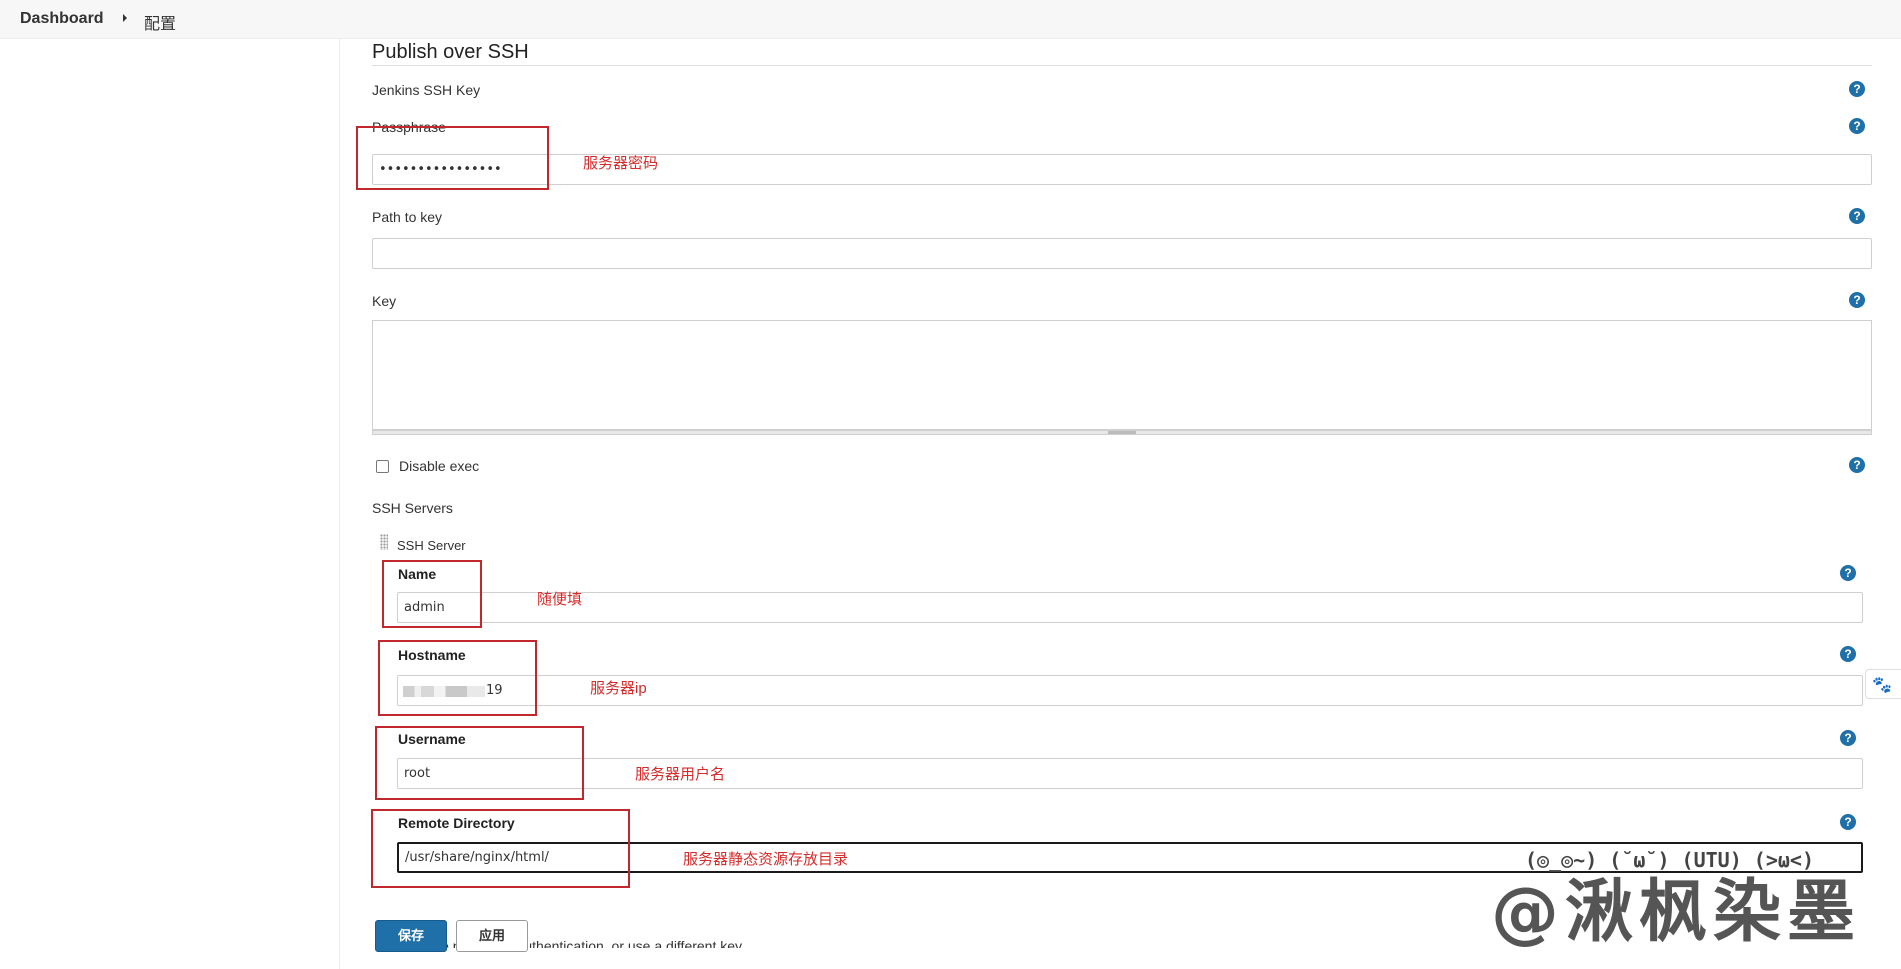 The height and width of the screenshot is (969, 1901). What do you see at coordinates (160, 24) in the screenshot?
I see `breadcrumb-current: 配置` at bounding box center [160, 24].